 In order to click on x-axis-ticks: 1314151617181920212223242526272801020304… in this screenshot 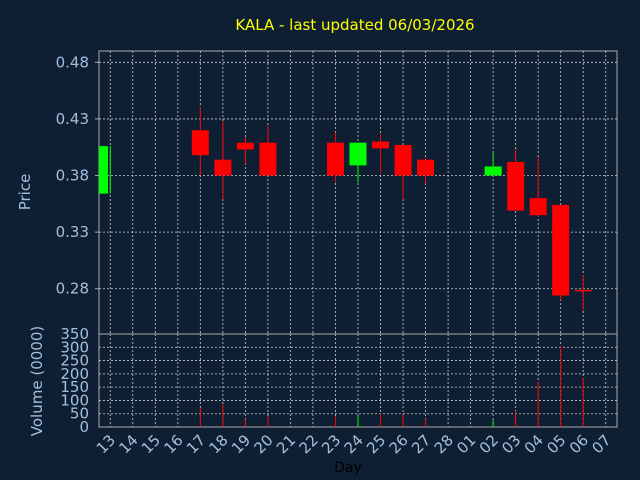, I will do `click(354, 444)`.